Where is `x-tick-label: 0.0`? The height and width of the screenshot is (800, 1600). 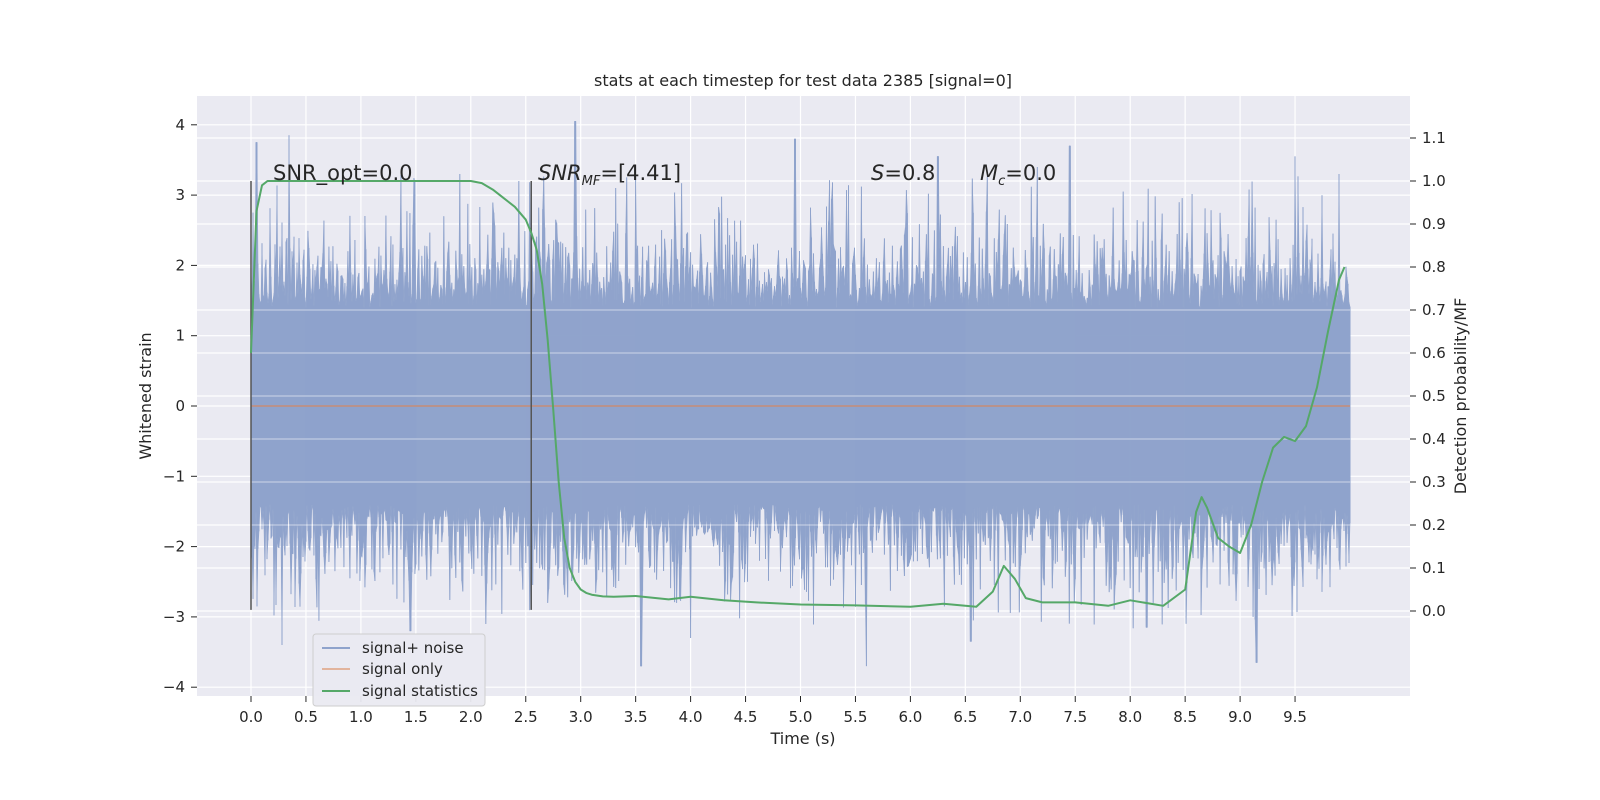 x-tick-label: 0.0 is located at coordinates (251, 717).